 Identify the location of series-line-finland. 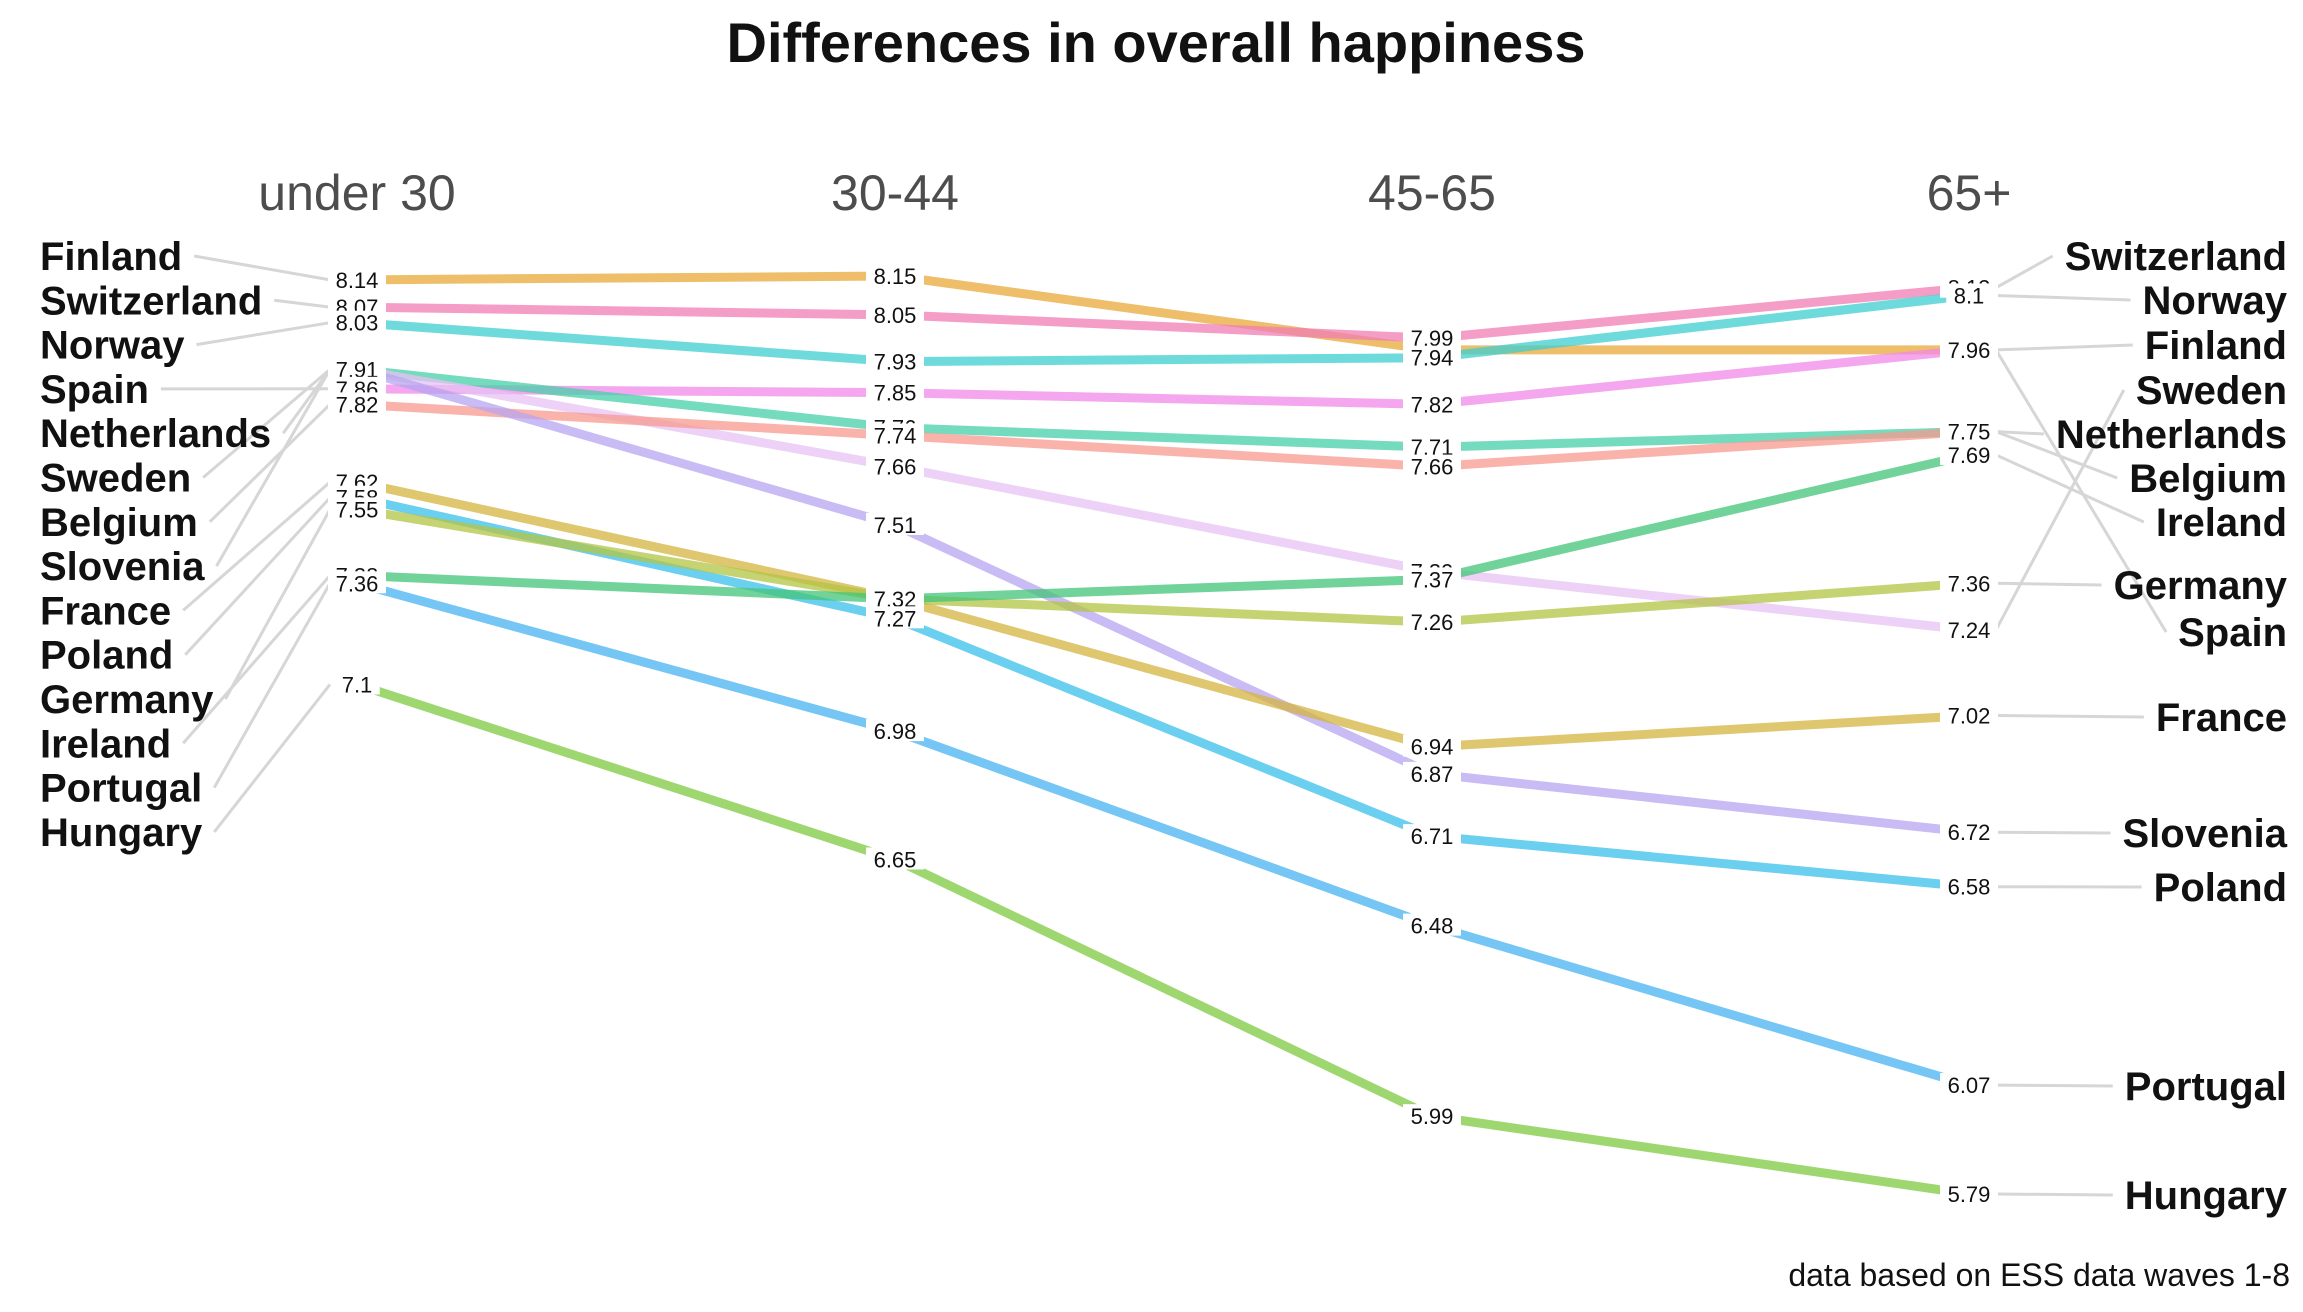
(1162, 313).